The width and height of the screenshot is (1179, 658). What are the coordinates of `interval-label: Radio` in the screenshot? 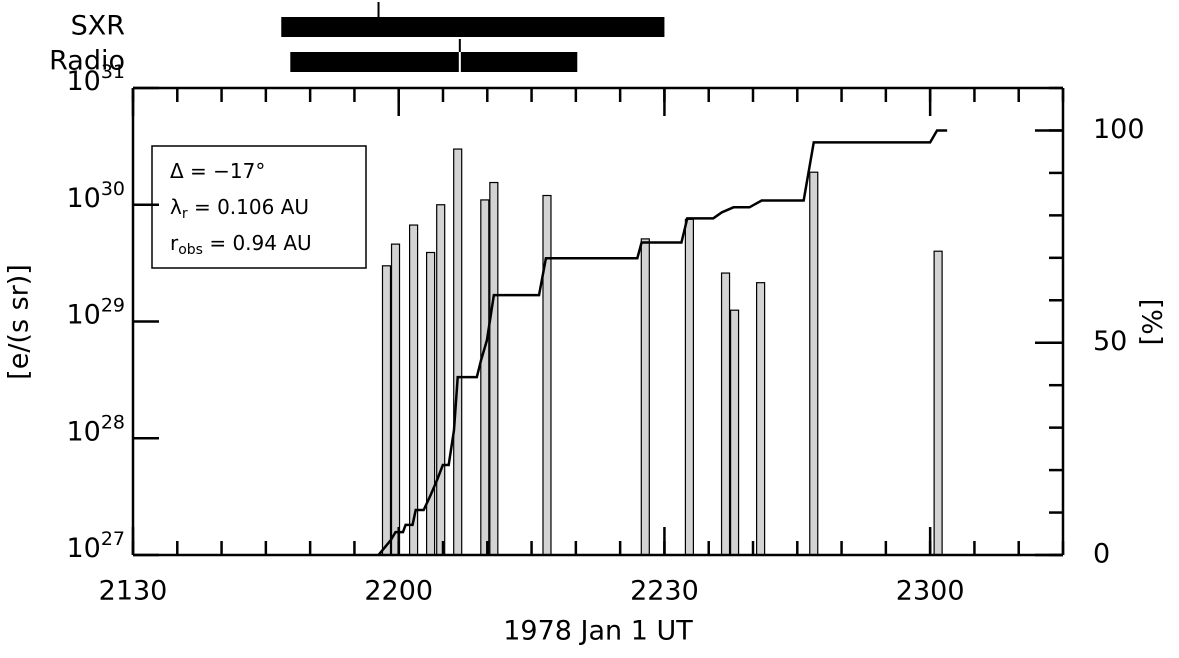 It's located at (87, 61).